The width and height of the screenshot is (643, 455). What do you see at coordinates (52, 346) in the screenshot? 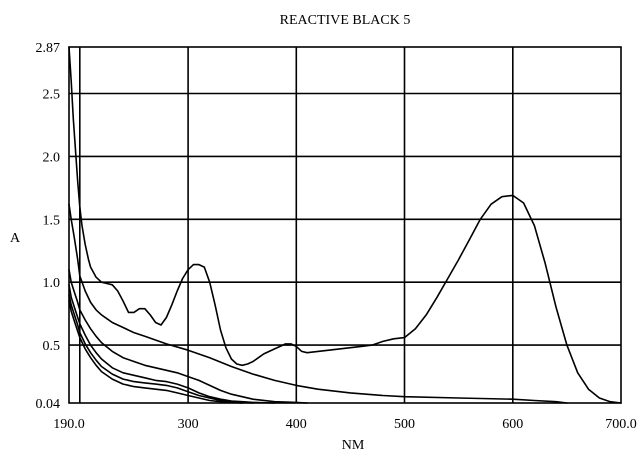
I see `y-tick-label: 0.5` at bounding box center [52, 346].